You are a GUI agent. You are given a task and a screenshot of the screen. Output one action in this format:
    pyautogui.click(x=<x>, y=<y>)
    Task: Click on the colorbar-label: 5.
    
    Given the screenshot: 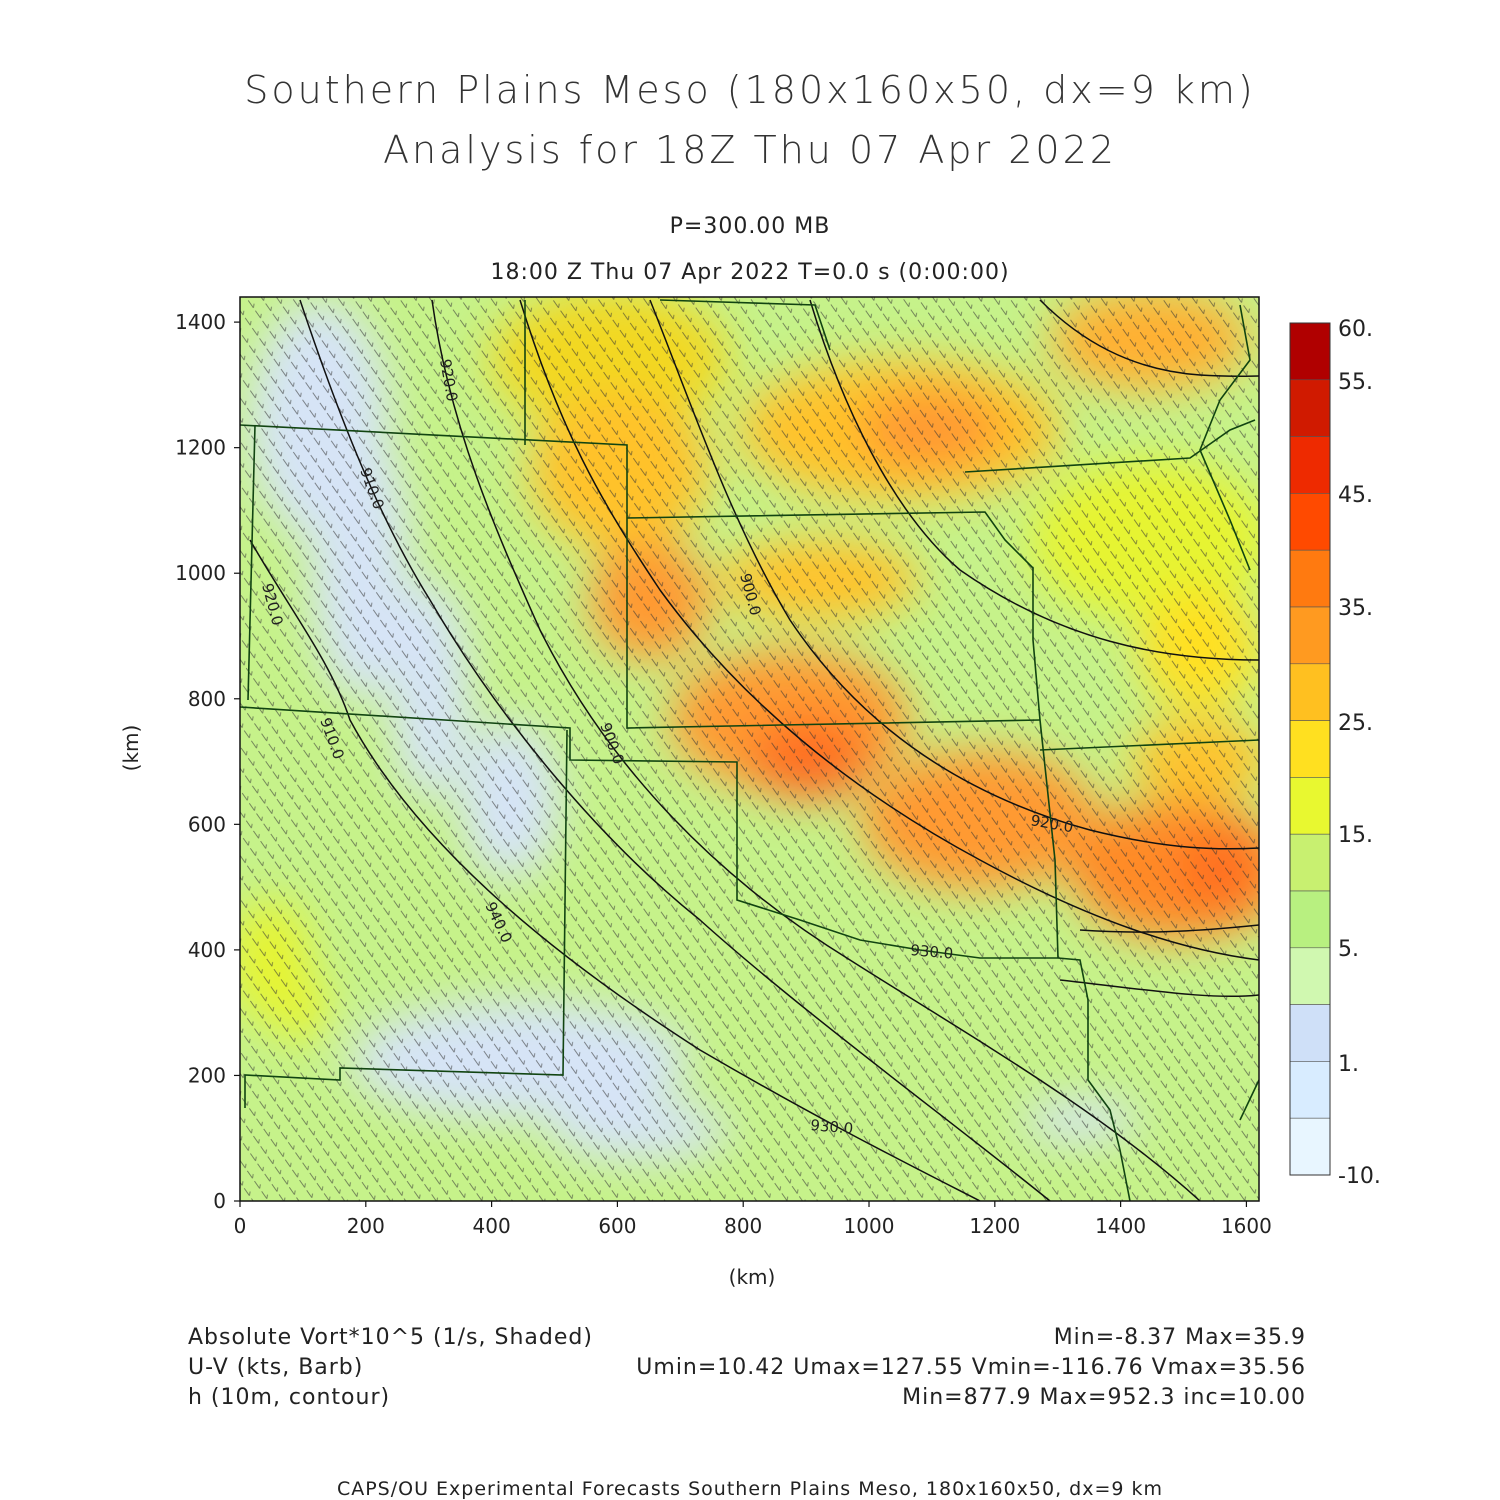 What is the action you would take?
    pyautogui.click(x=1348, y=949)
    